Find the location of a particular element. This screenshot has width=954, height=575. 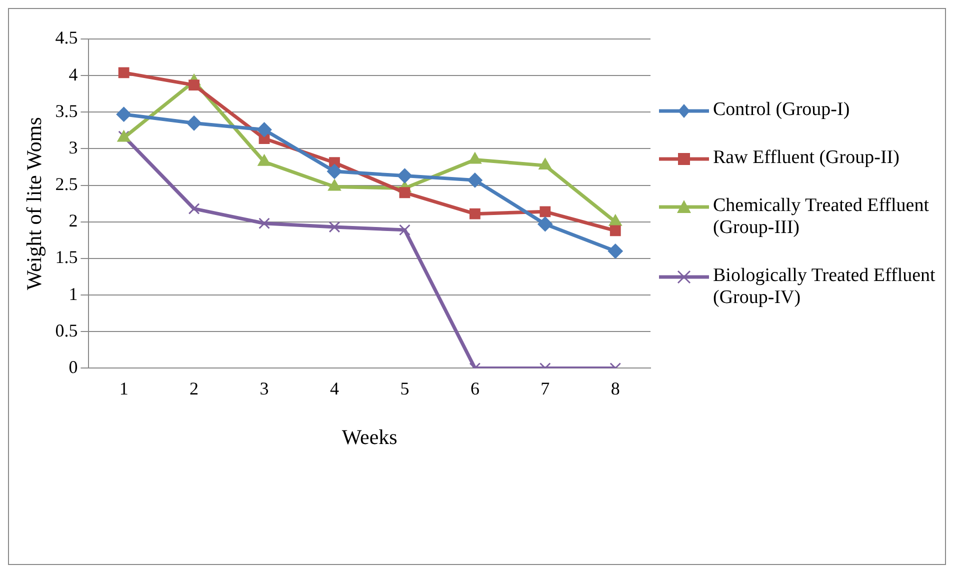

y-tick-label: 2 is located at coordinates (73, 220).